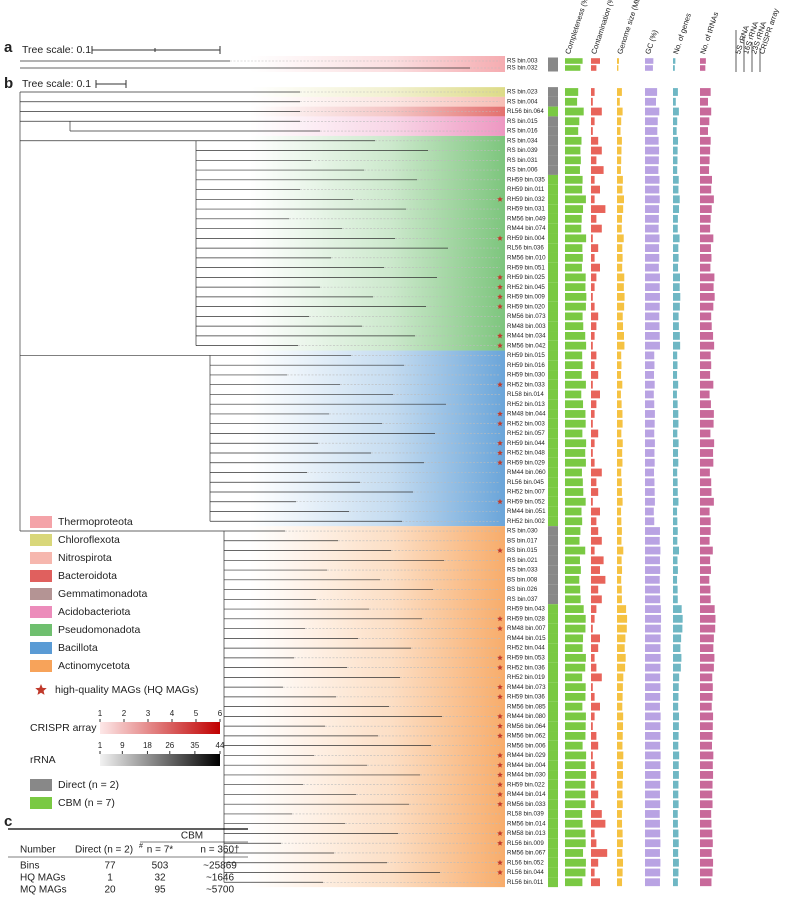 This screenshot has width=800, height=898. I want to click on tick-label: 1, so click(100, 713).